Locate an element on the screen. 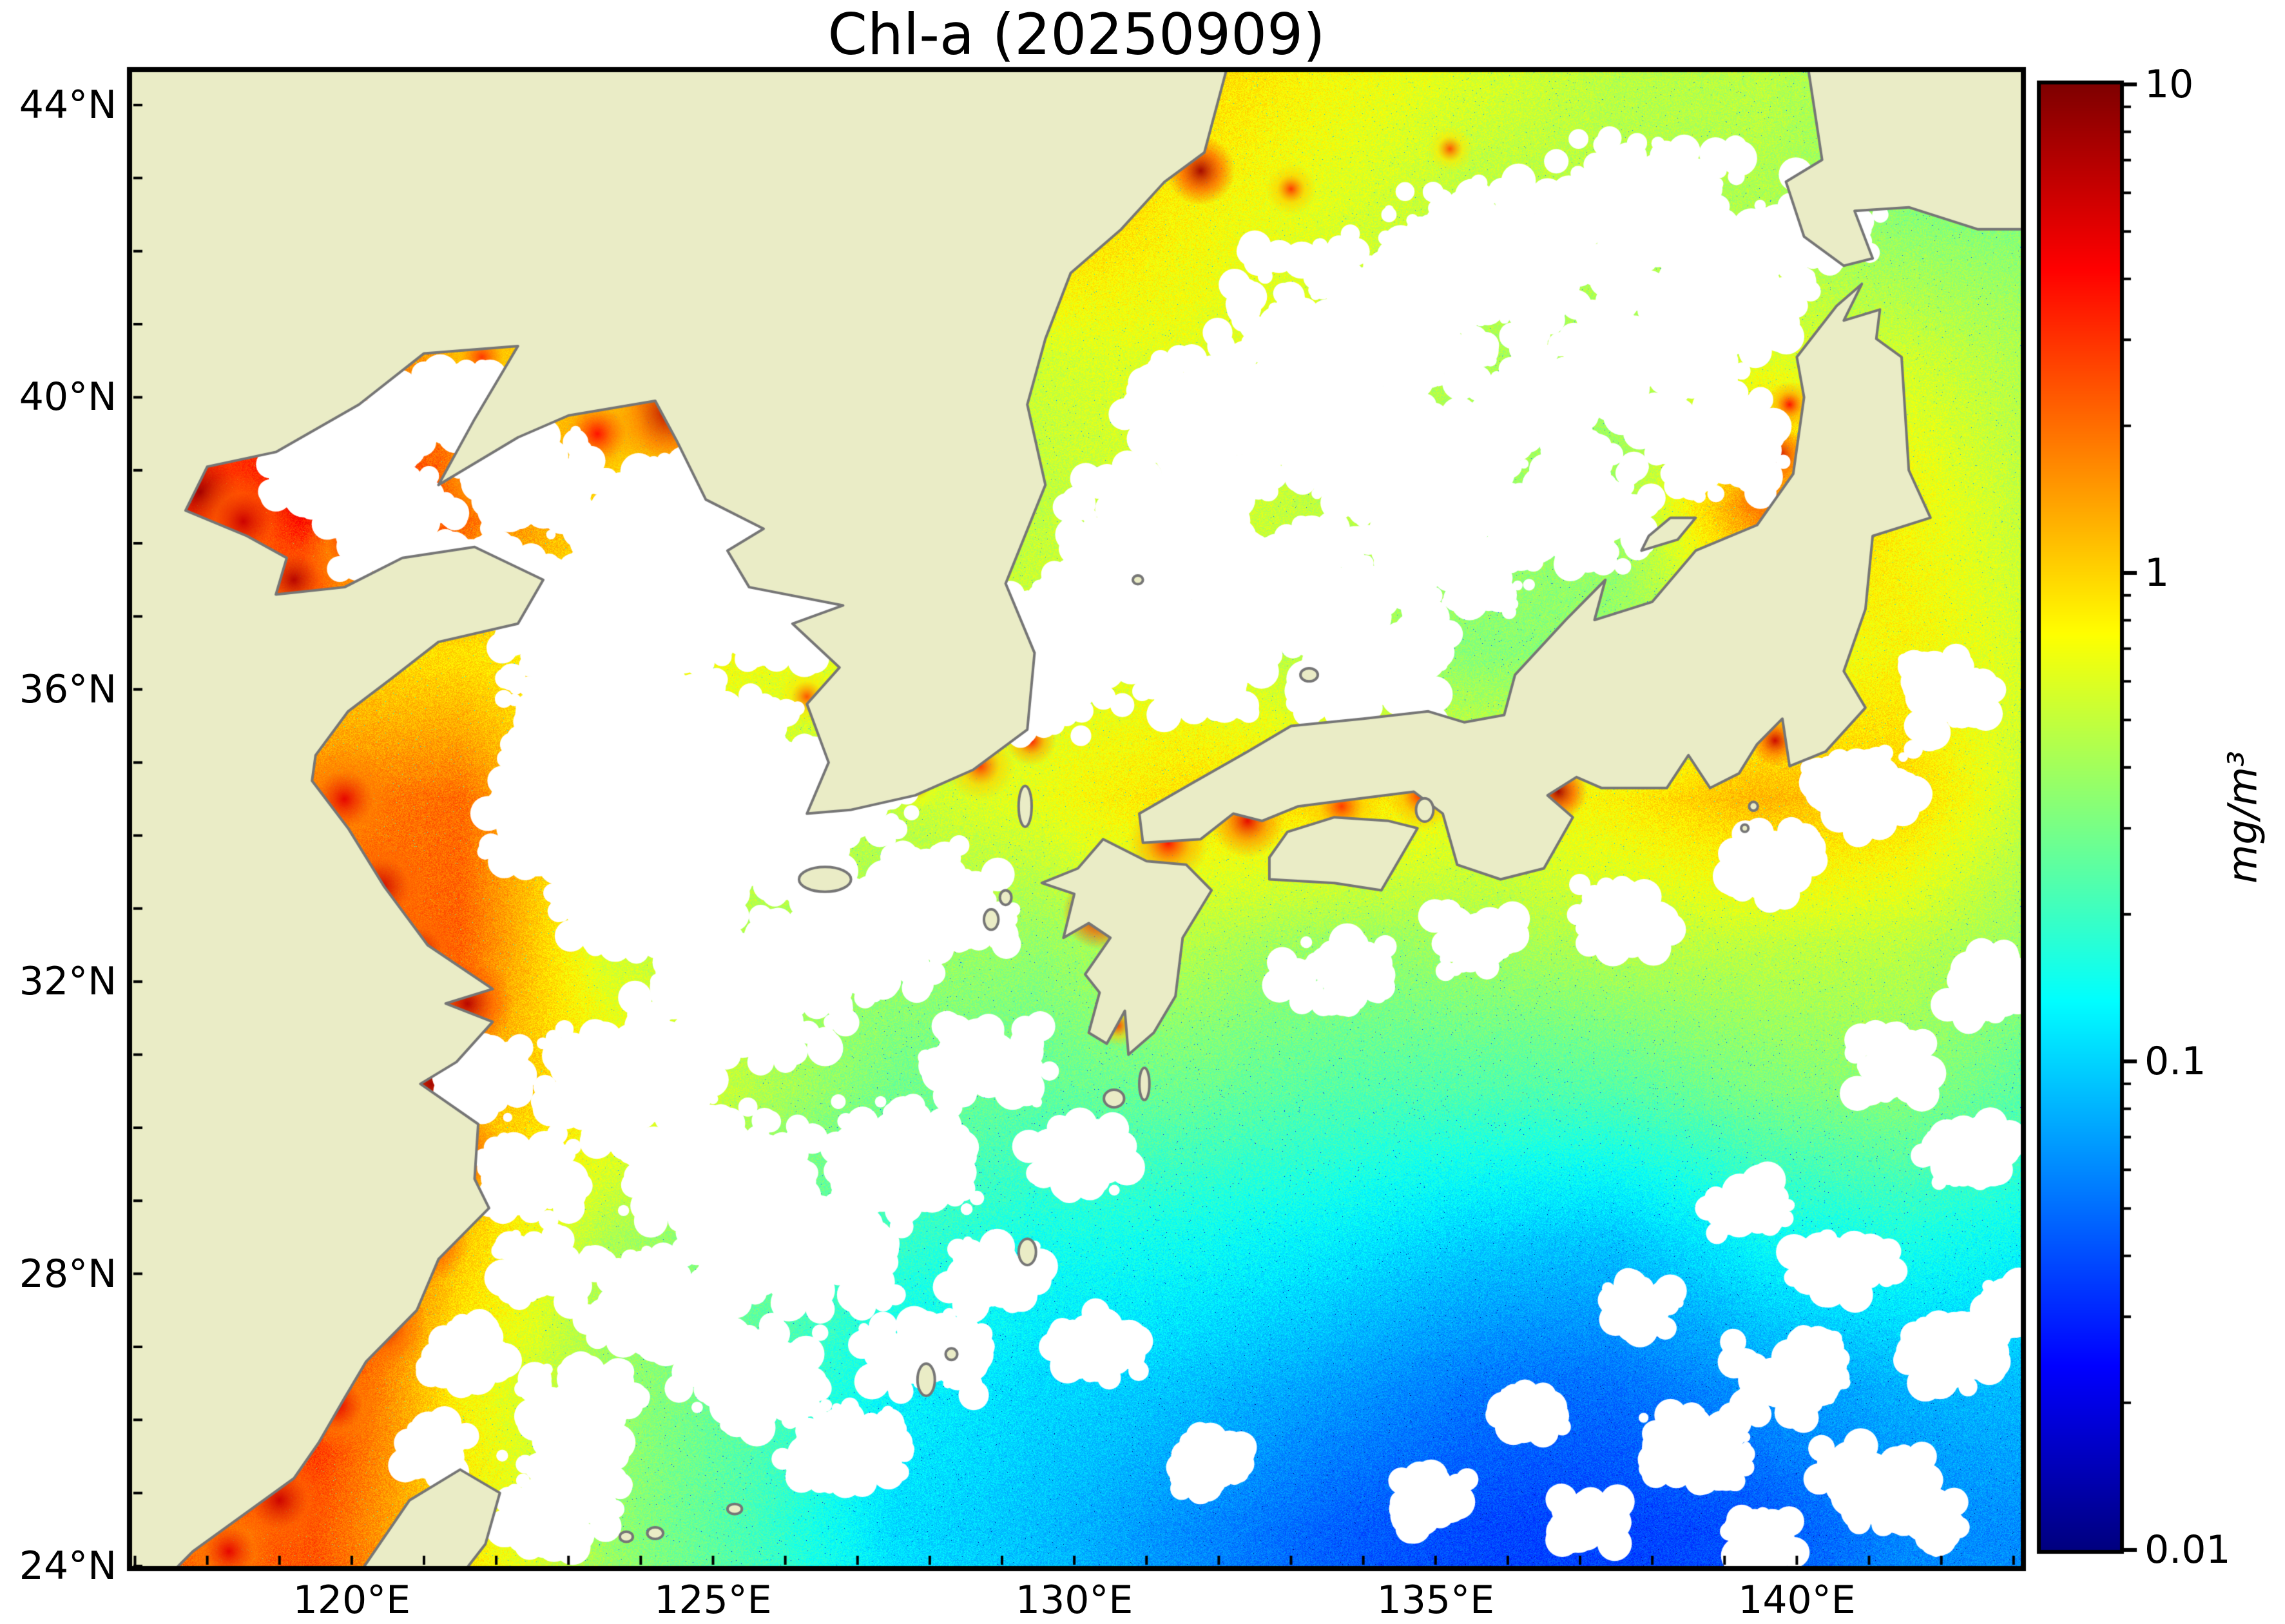  colorbar-tick-10: 10 is located at coordinates (2169, 84).